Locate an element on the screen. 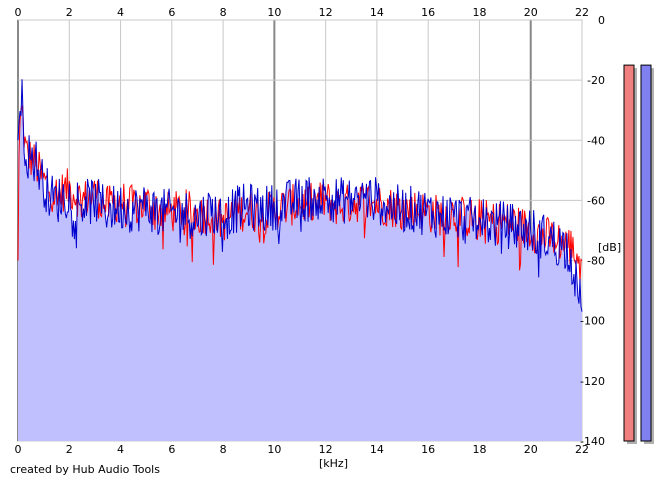 This screenshot has width=664, height=485. x-tick-label-top: 14 is located at coordinates (377, 12).